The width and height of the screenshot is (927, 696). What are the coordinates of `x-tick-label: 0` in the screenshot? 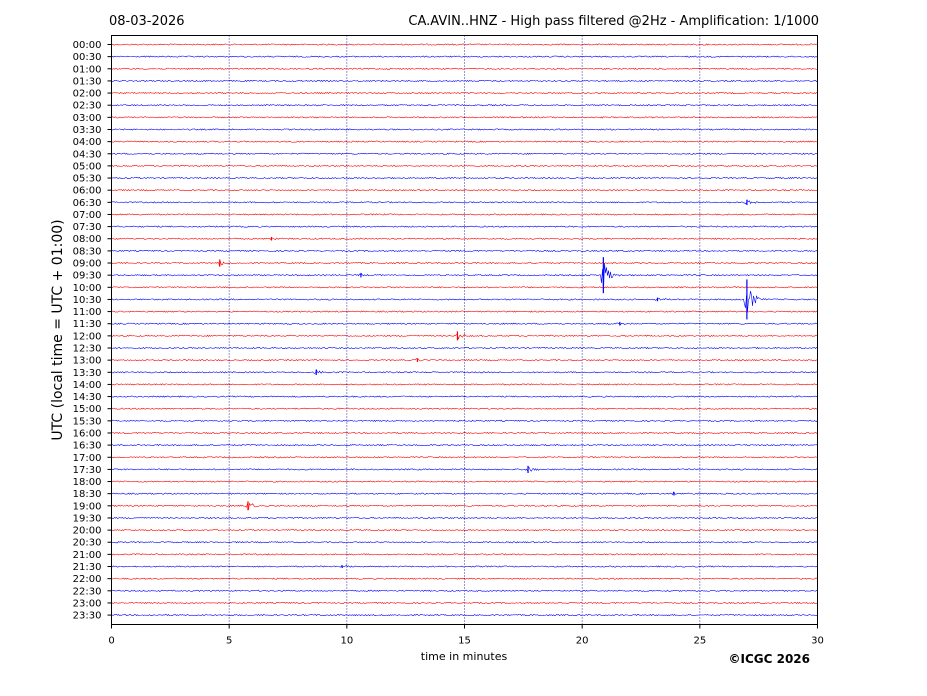 It's located at (111, 641).